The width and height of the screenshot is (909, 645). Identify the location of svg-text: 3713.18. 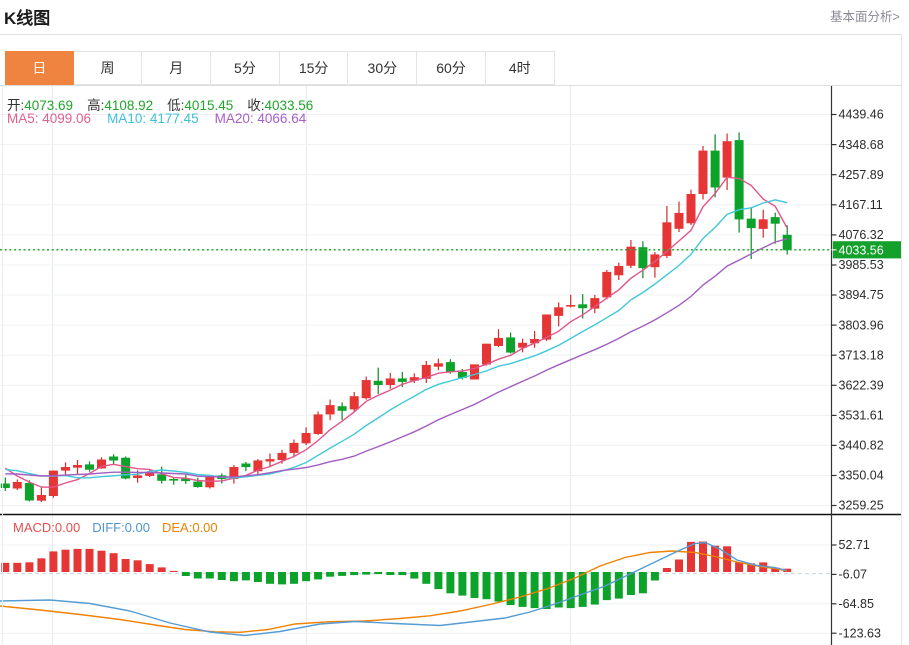
(861, 355).